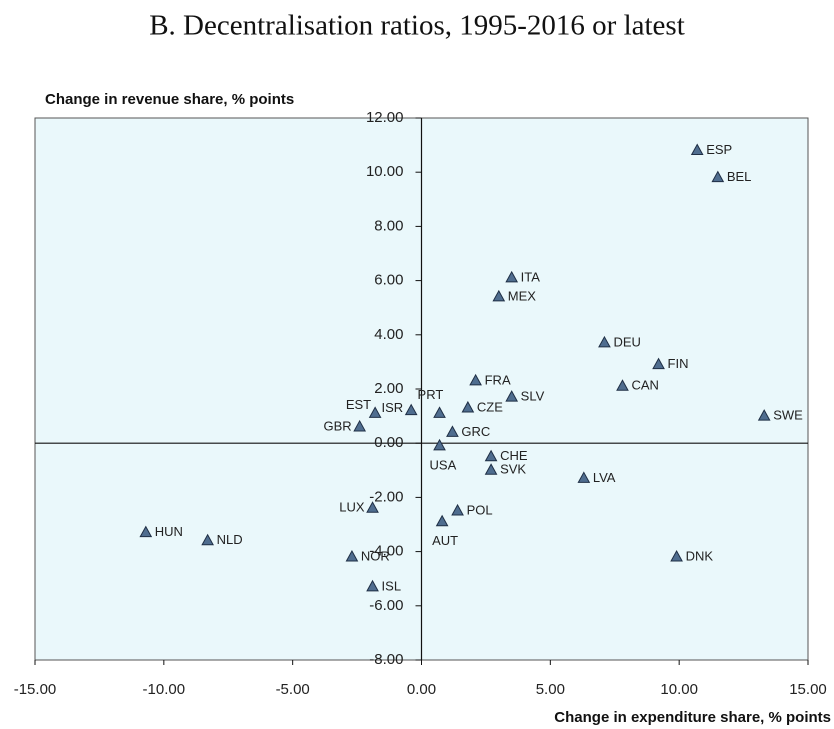 The image size is (834, 729). Describe the element at coordinates (358, 404) in the screenshot. I see `point-label: EST` at that location.